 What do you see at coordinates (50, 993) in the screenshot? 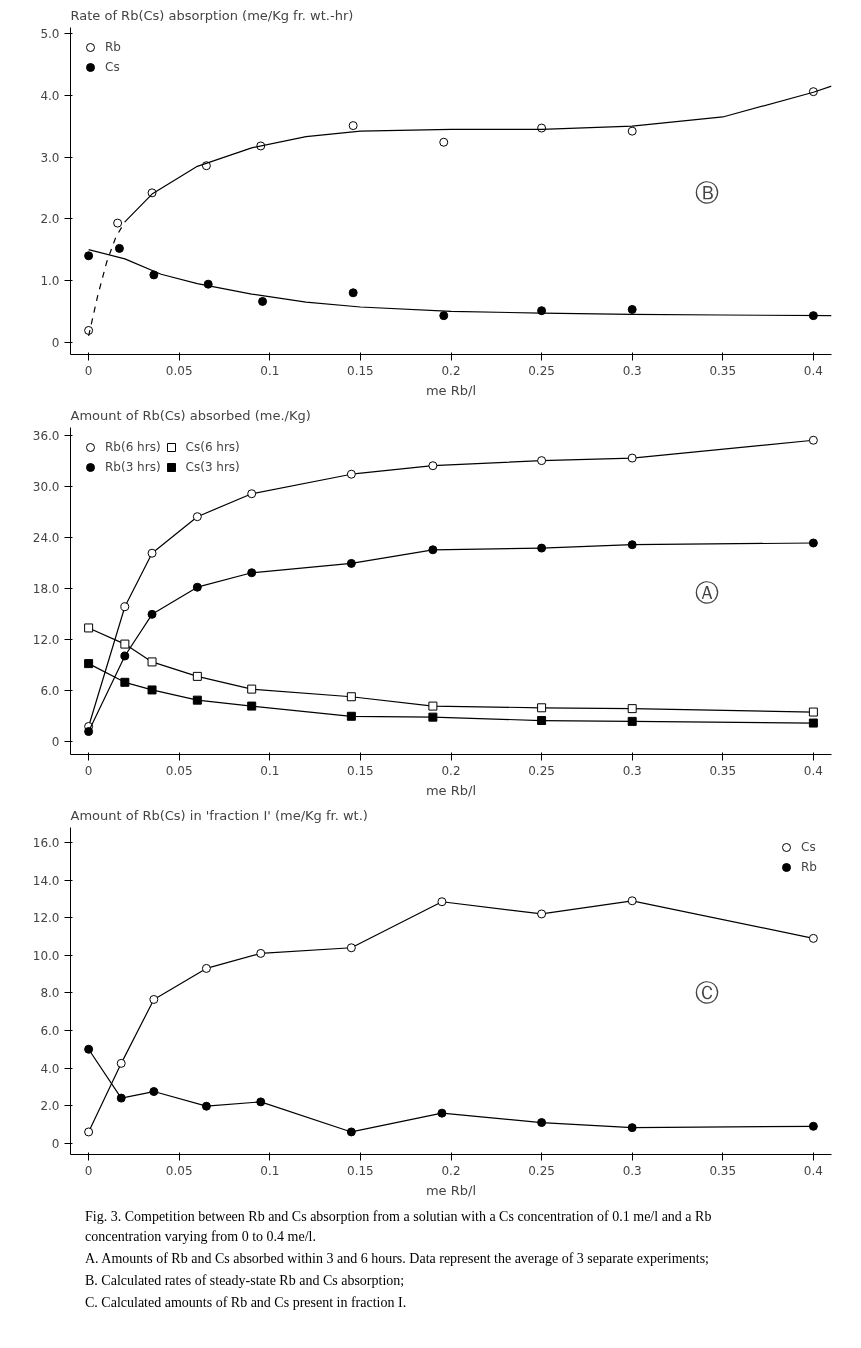
I see `y-tick-label: 8.0` at bounding box center [50, 993].